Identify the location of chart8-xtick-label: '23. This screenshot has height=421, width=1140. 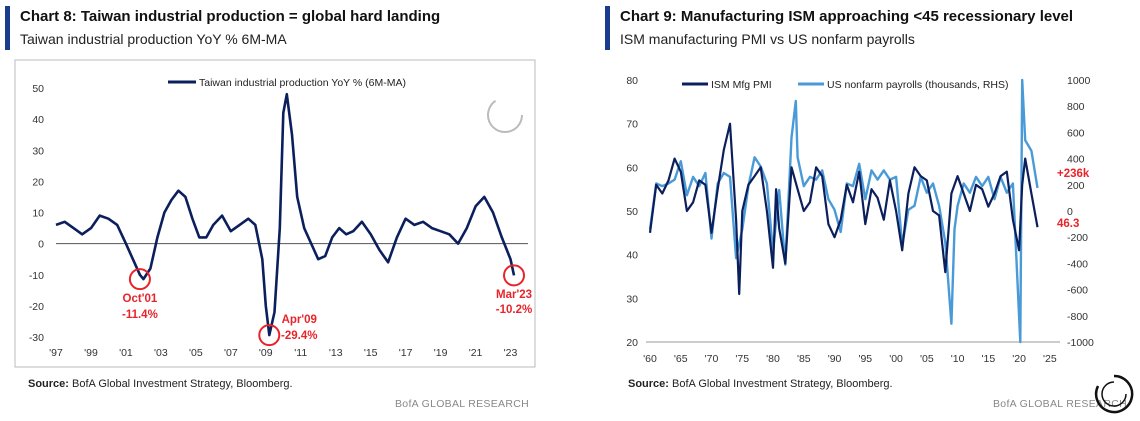
(511, 353).